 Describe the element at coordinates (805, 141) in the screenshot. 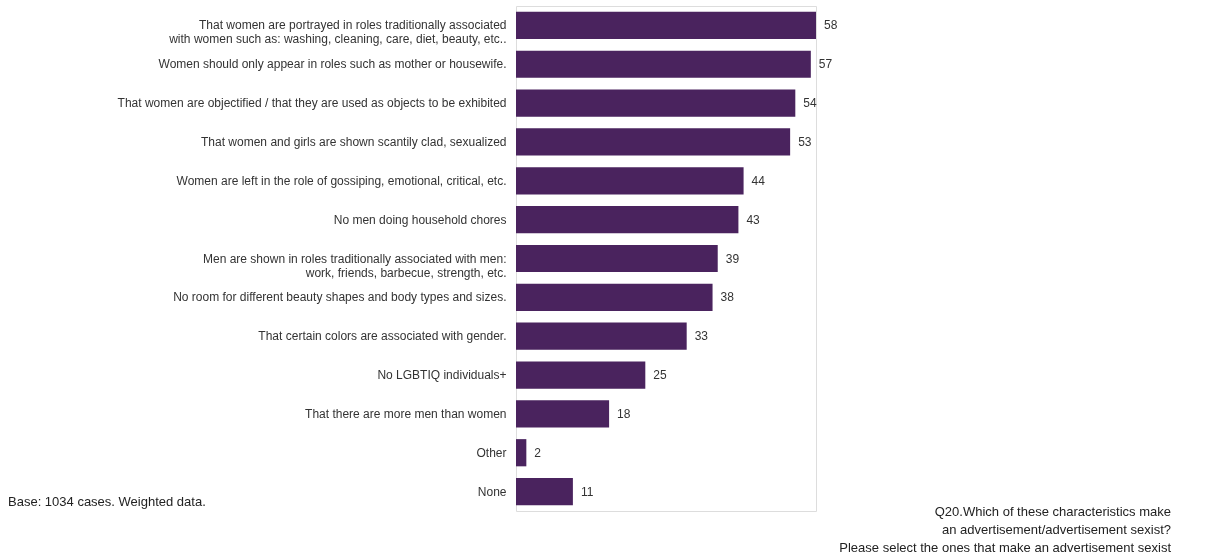

I see `data-label: 53` at that location.